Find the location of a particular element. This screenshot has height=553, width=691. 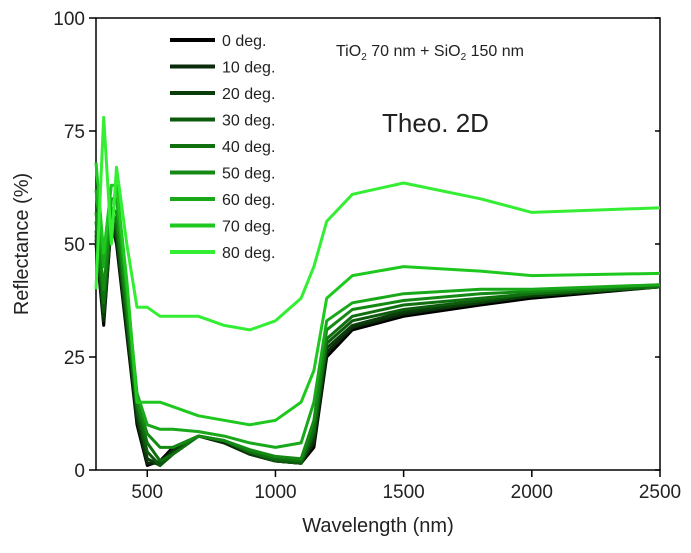

annotation-part: TiO is located at coordinates (348, 51).